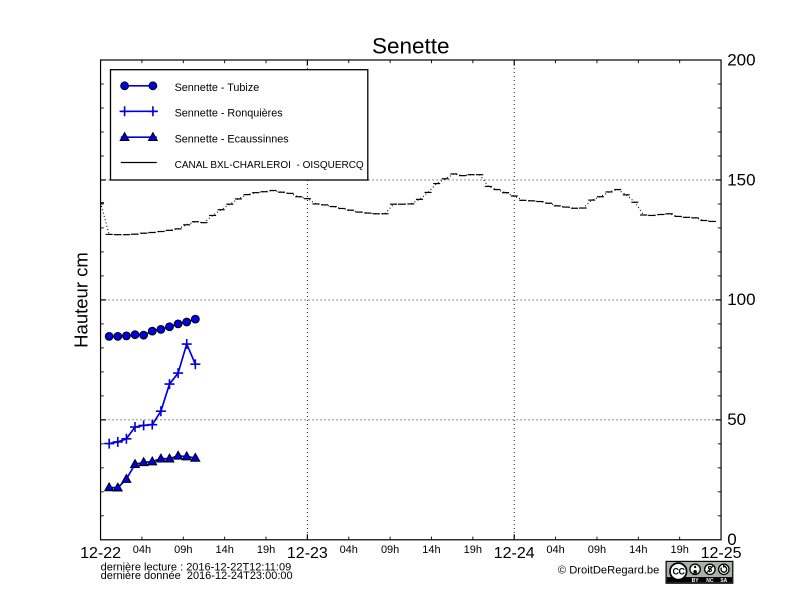  Describe the element at coordinates (710, 581) in the screenshot. I see `svg-text: NC` at that location.